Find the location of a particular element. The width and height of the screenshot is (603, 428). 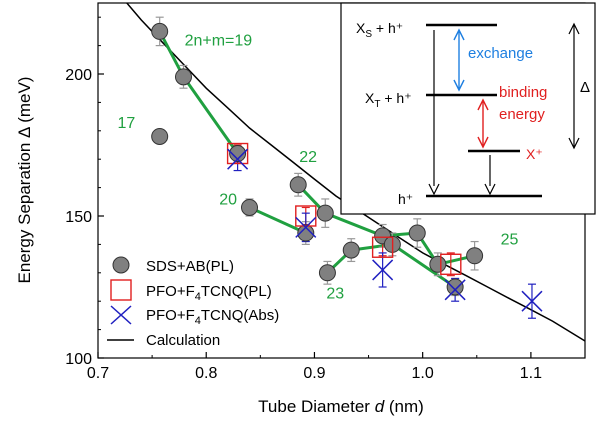

family-annotation-1: 17 is located at coordinates (126, 123).